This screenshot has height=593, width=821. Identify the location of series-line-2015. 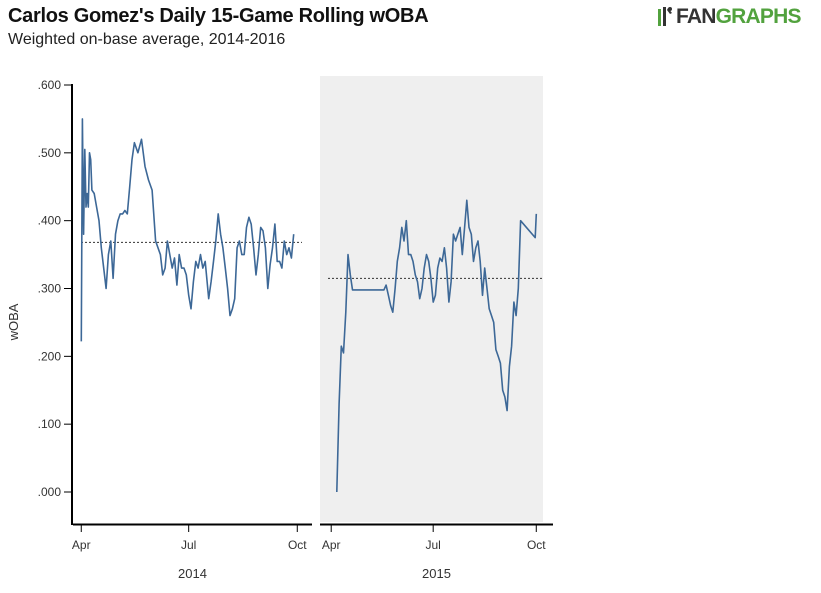
(437, 346).